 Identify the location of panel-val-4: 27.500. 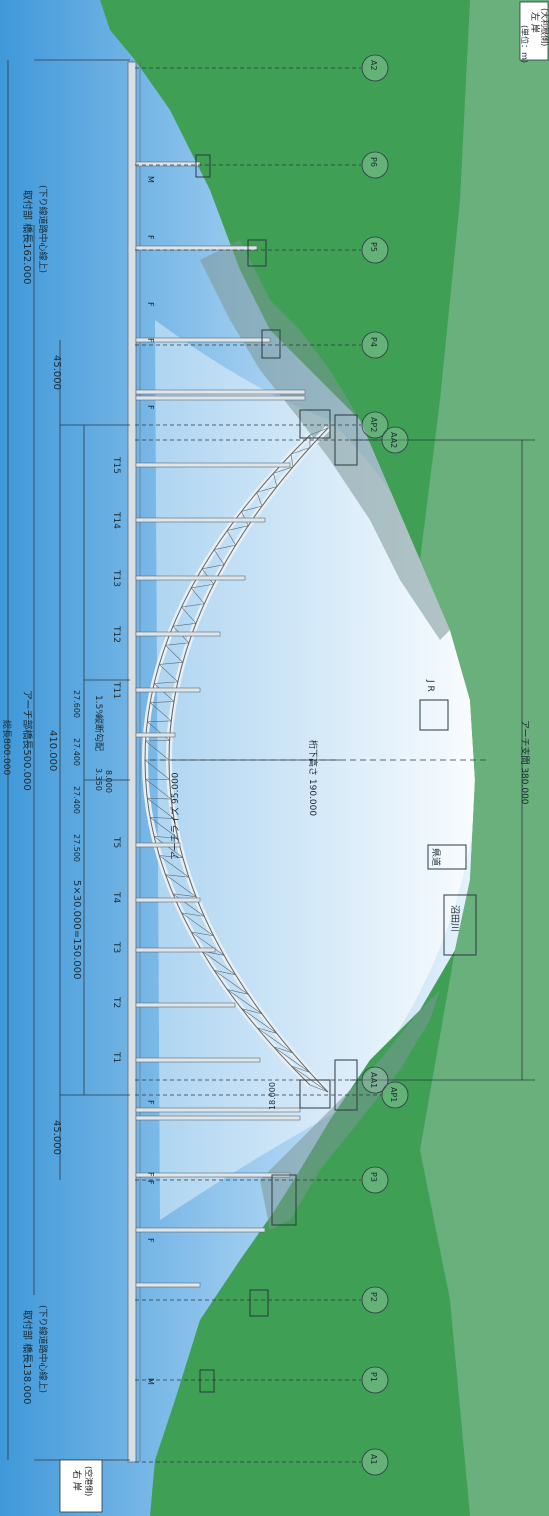
(76, 848).